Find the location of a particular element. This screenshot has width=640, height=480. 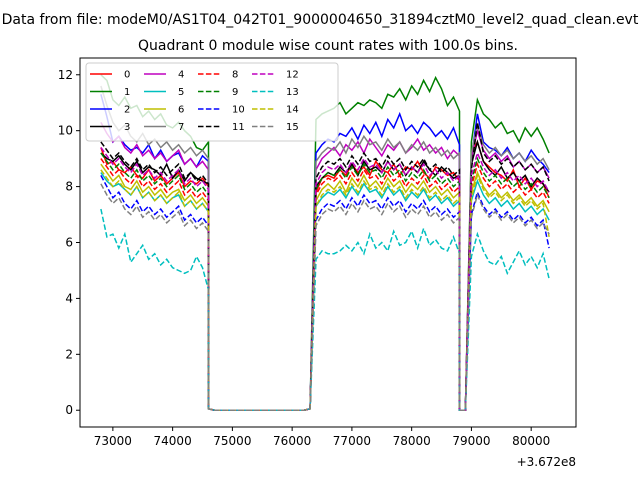

legend-label-8: 8 is located at coordinates (235, 75).